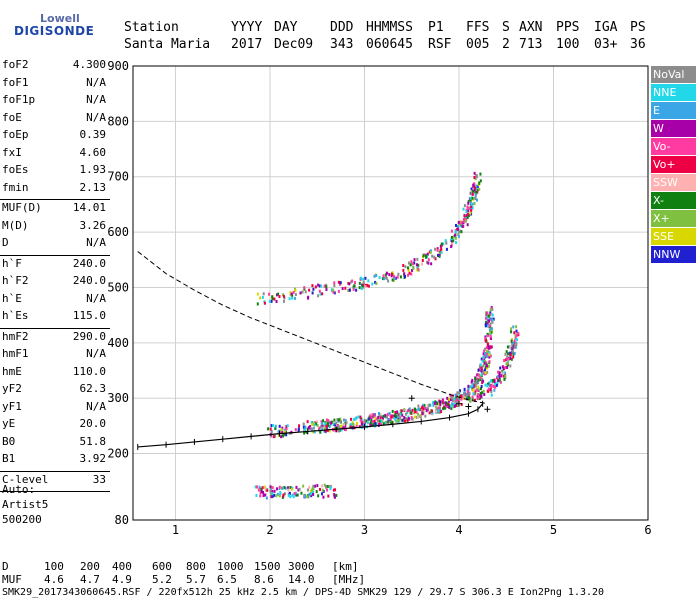 The width and height of the screenshot is (700, 600). Describe the element at coordinates (286, 27) in the screenshot. I see `header-label-2: DAY` at that location.